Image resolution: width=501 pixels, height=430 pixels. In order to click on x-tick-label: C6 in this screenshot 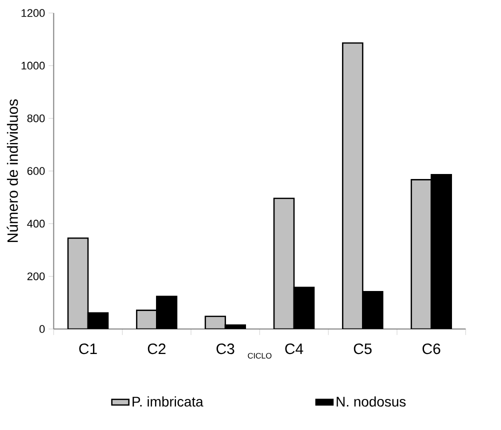, I will do `click(431, 349)`.